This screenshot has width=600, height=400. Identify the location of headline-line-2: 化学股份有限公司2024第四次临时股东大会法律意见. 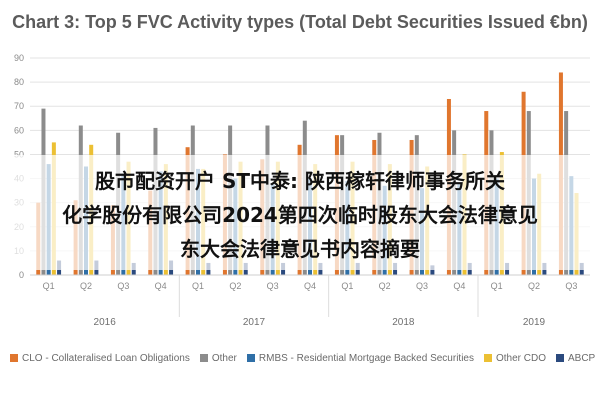
(300, 215).